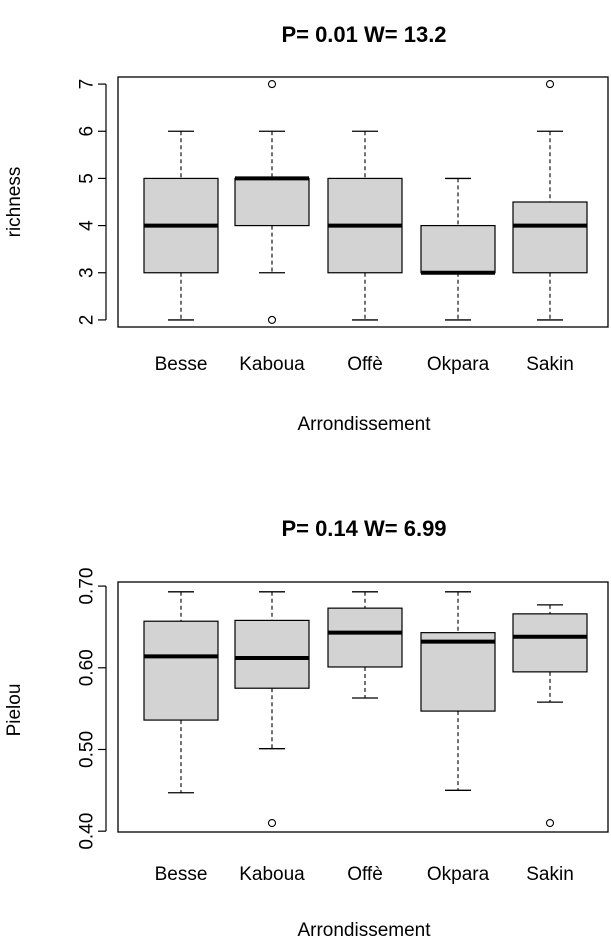 The height and width of the screenshot is (942, 611). Describe the element at coordinates (87, 272) in the screenshot. I see `y-tick-label: 3` at that location.